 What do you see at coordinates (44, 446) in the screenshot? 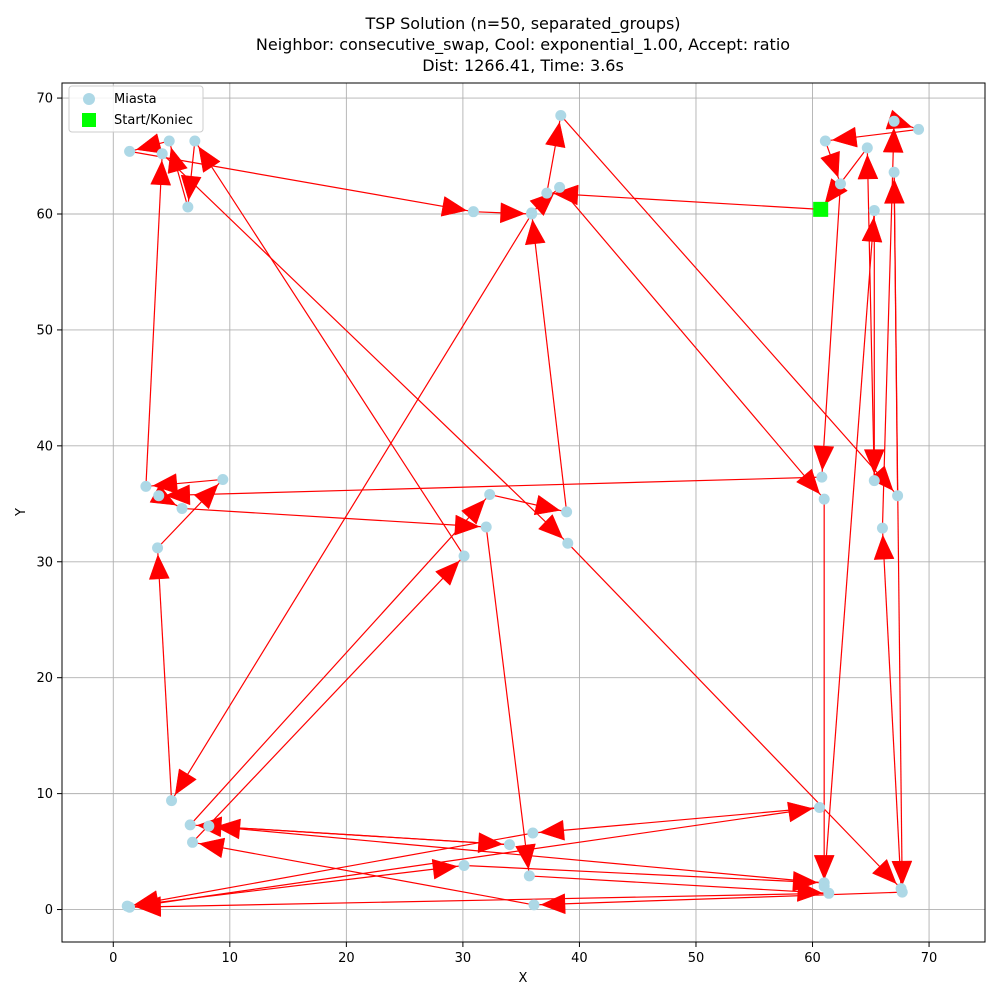
I see `y-tick-label: 40` at bounding box center [44, 446].